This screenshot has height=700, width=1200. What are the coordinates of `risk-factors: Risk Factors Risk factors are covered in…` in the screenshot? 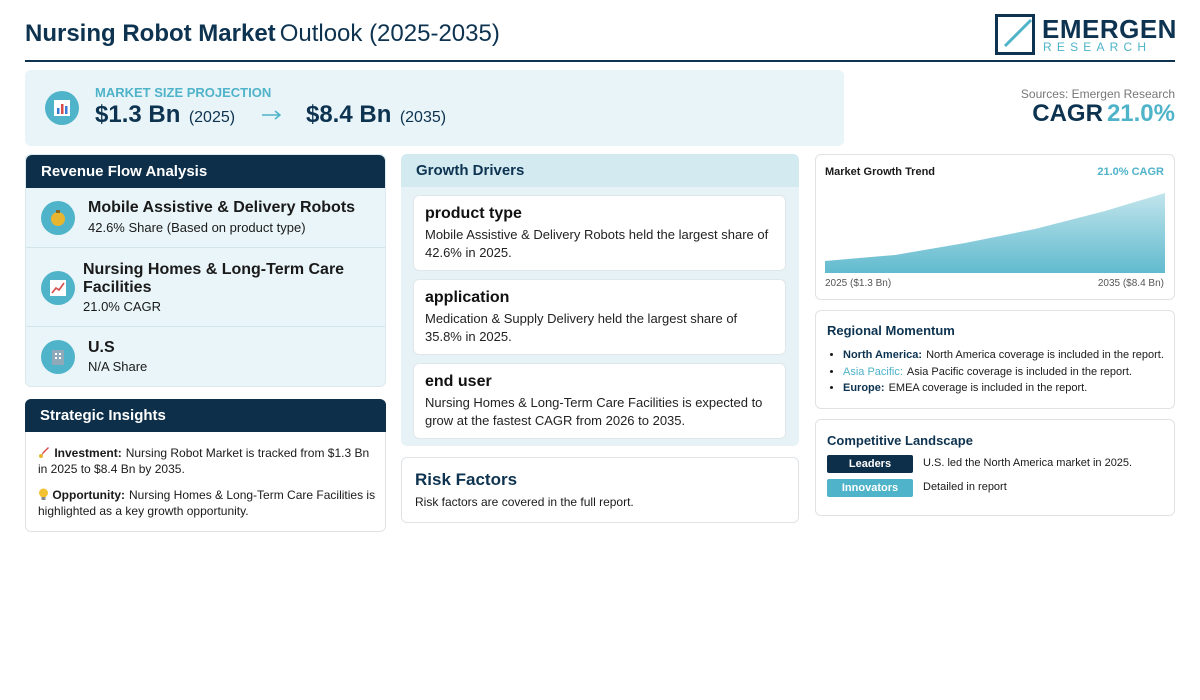 It's located at (600, 490).